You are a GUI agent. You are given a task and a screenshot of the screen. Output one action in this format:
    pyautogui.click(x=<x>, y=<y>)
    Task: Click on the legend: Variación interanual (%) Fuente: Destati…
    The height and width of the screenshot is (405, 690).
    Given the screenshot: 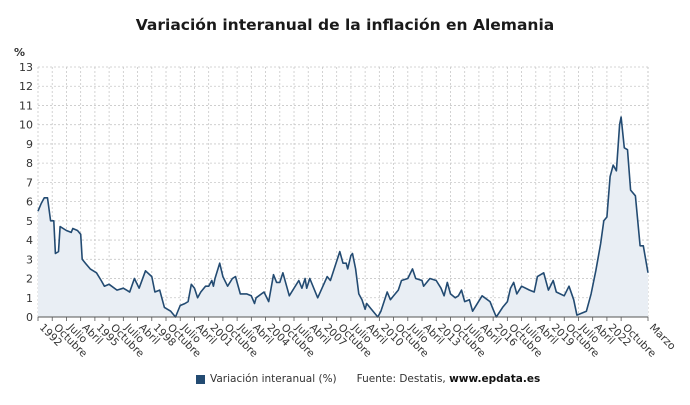 What is the action you would take?
    pyautogui.click(x=368, y=379)
    